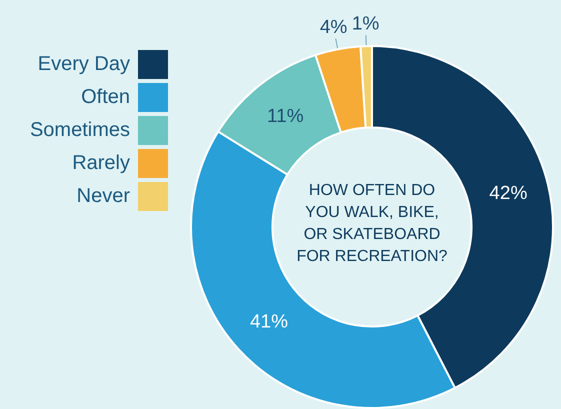 This screenshot has width=561, height=409. What do you see at coordinates (508, 193) in the screenshot?
I see `data-label: 42%` at bounding box center [508, 193].